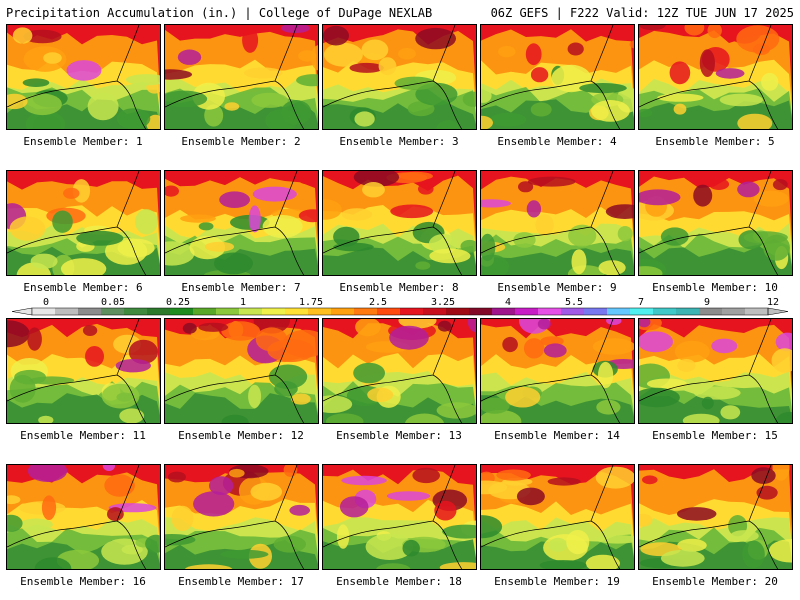 The width and height of the screenshot is (800, 600). What do you see at coordinates (22, 311) in the screenshot?
I see `colorbar-min-arrow` at bounding box center [22, 311].